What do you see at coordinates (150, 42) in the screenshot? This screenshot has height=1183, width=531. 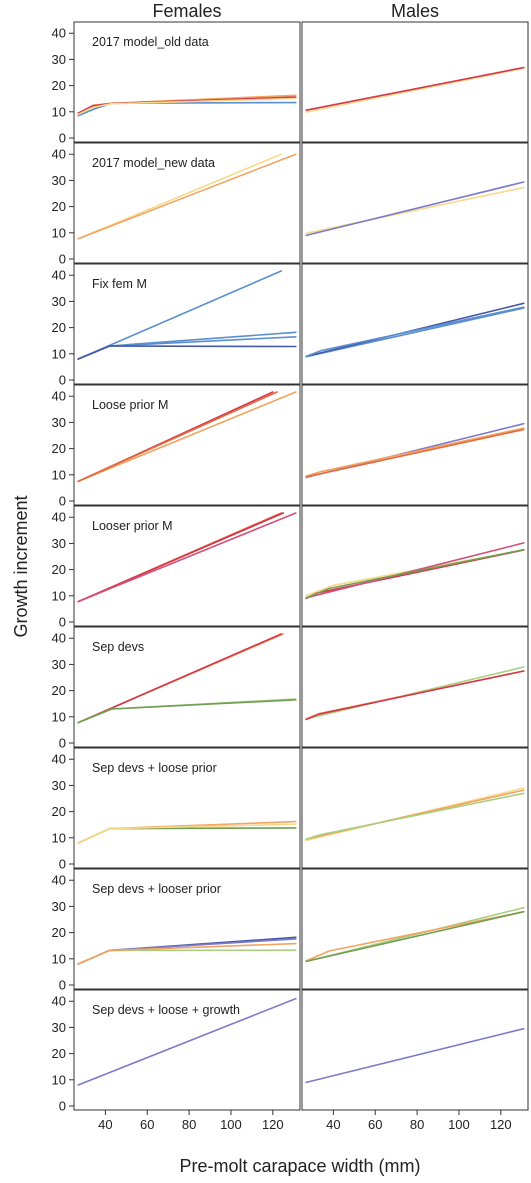 I see `panel-label: 2017 model_old data` at bounding box center [150, 42].